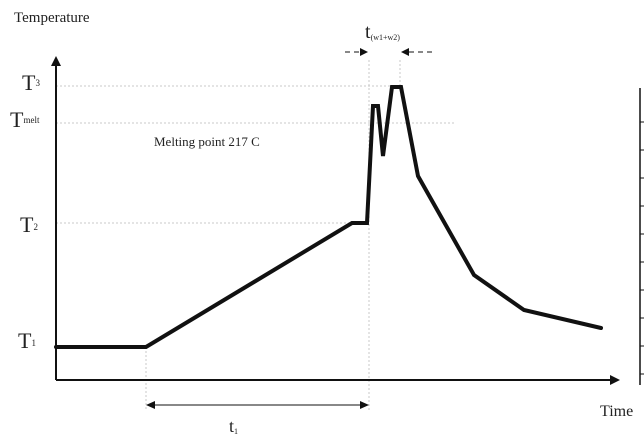  What do you see at coordinates (616, 411) in the screenshot?
I see `x-axis-label: Time` at bounding box center [616, 411].